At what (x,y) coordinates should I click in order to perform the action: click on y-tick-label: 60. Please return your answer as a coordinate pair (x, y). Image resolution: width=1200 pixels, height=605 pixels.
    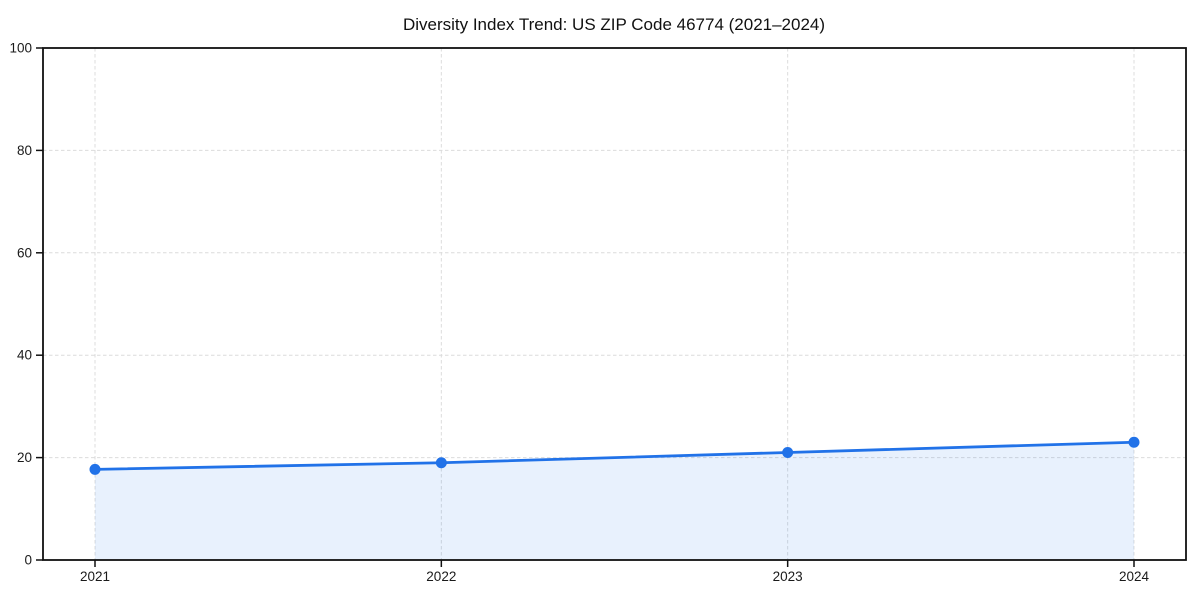
    Looking at the image, I should click on (24, 252).